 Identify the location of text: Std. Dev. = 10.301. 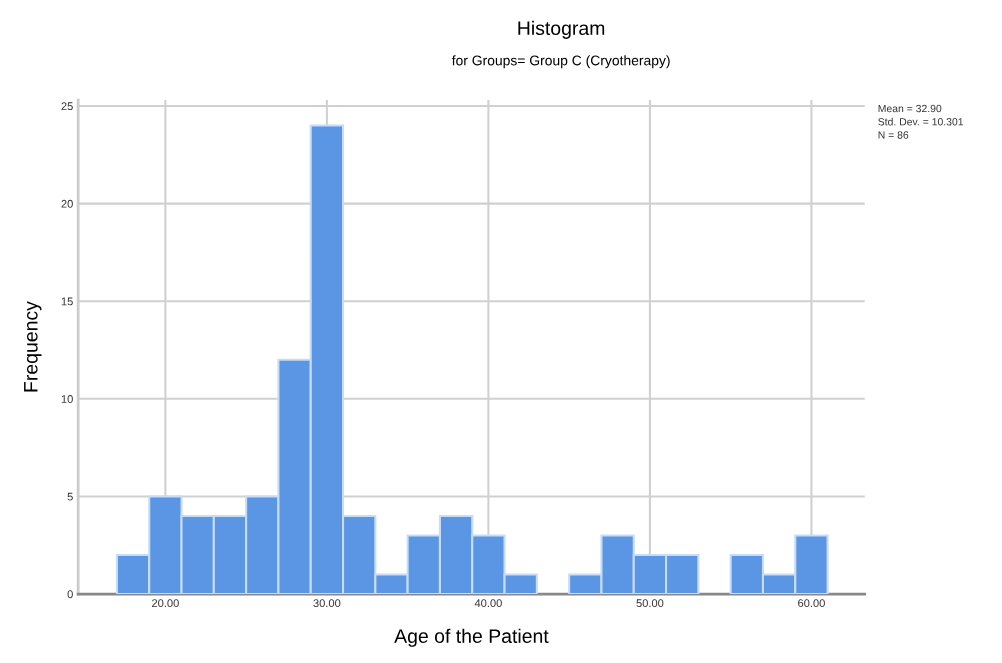
(921, 121).